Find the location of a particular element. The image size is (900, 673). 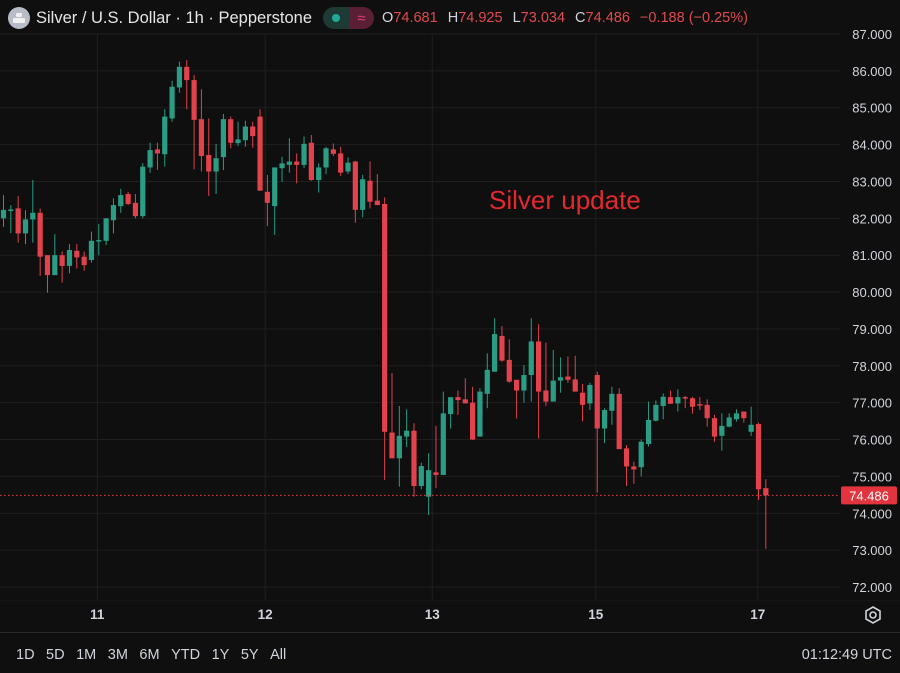

price-tick-label: 74.000 is located at coordinates (872, 513).